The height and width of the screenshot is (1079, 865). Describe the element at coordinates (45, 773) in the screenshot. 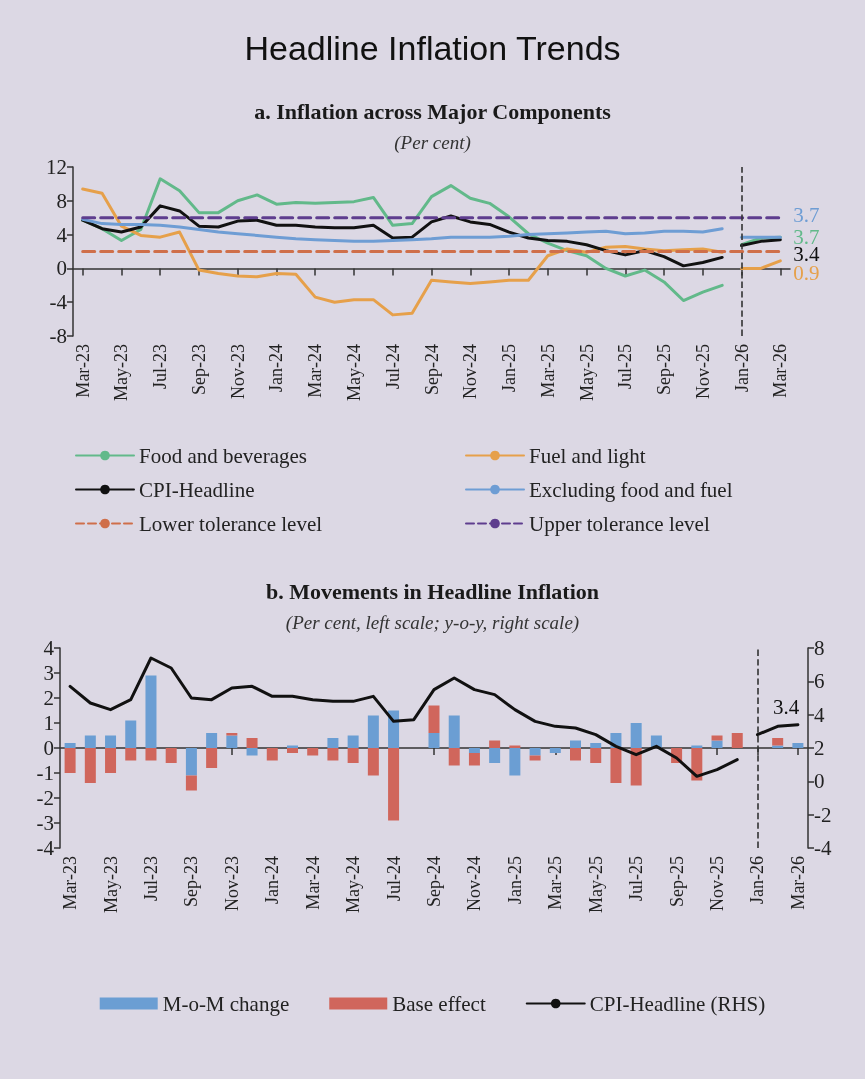

I see `y-tick-label: -1` at that location.